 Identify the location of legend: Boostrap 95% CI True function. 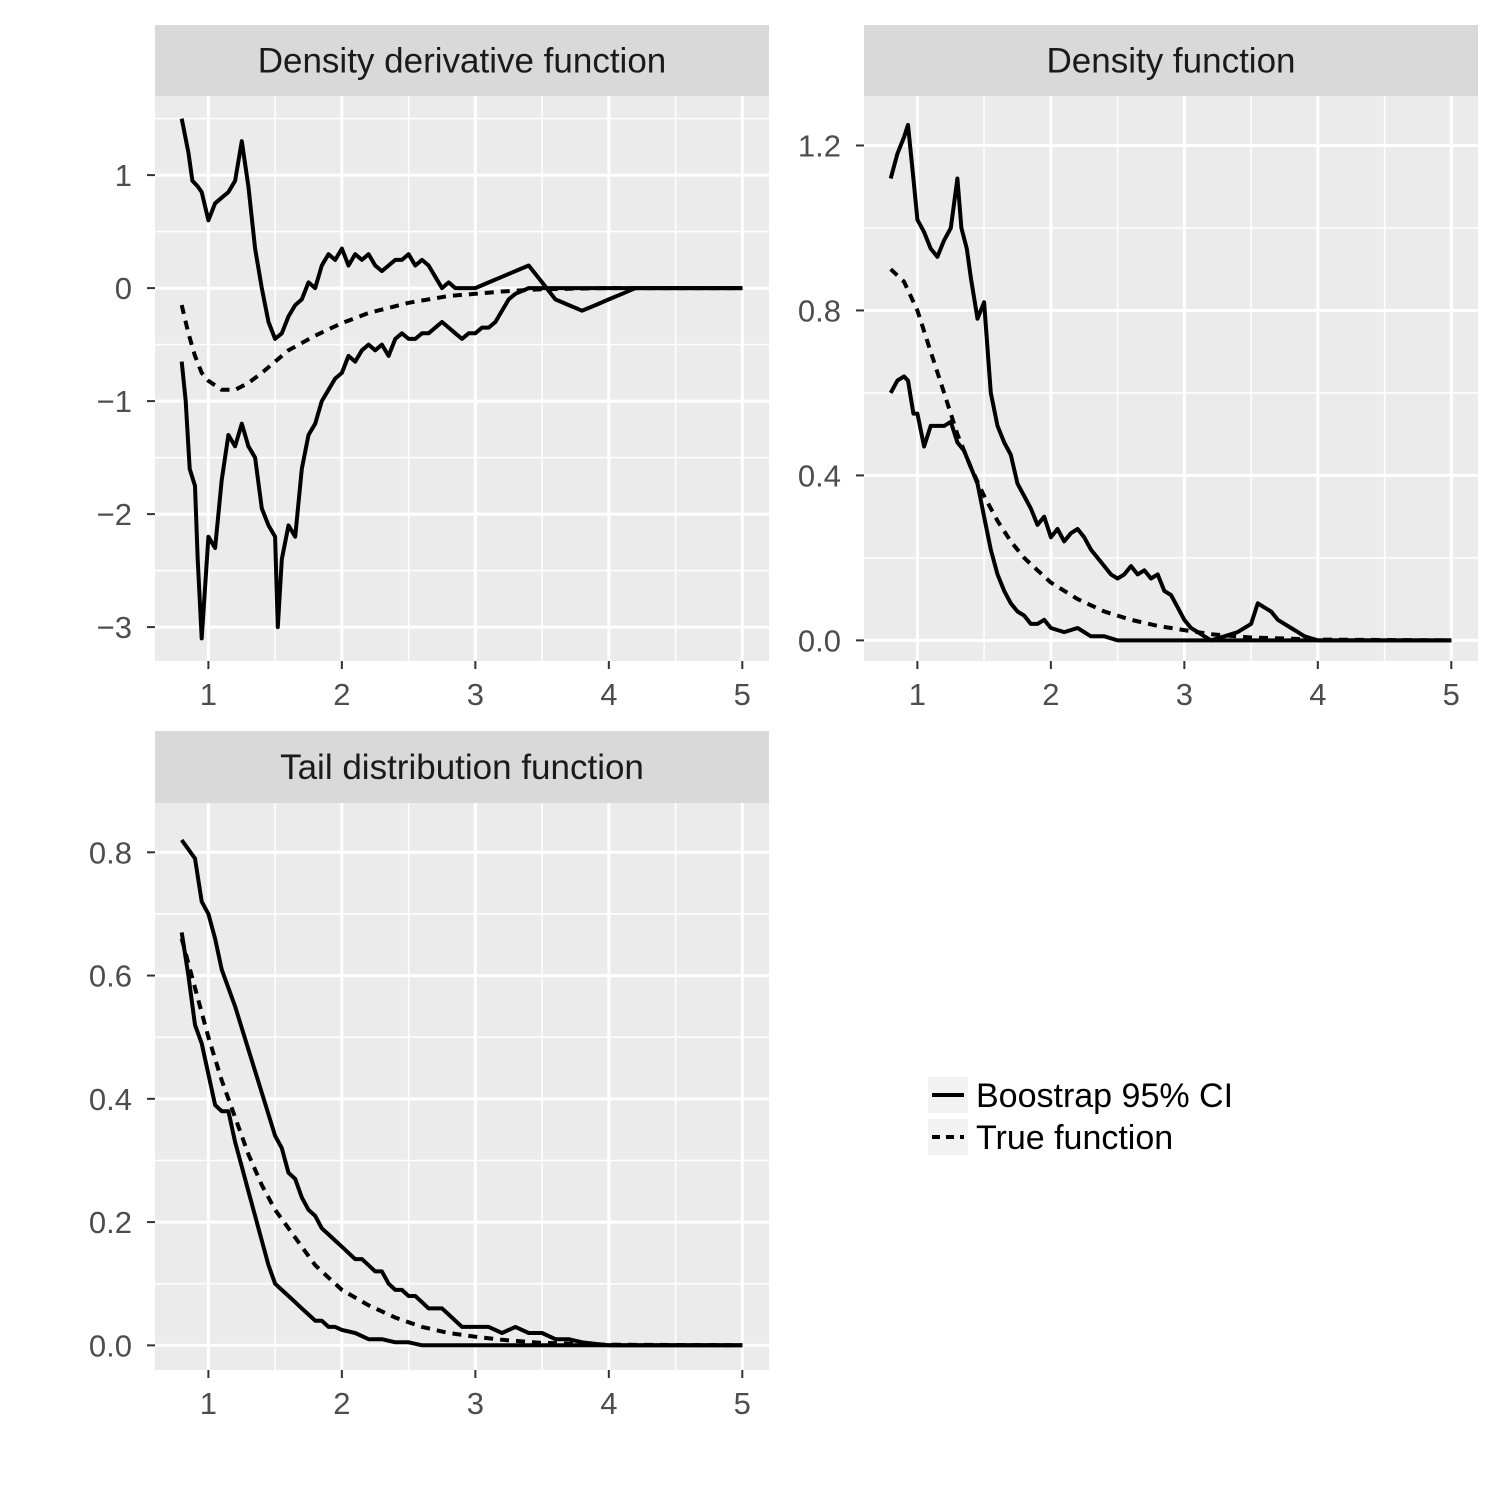
(1080, 1117).